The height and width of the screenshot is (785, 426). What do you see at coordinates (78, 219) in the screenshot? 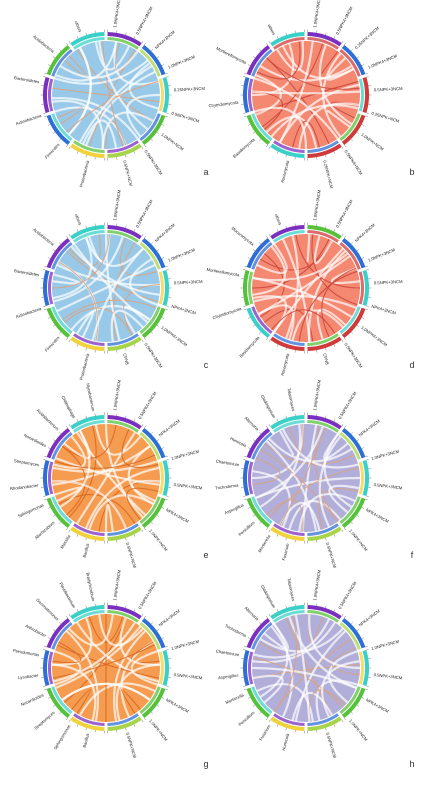
I see `taxon-label: others` at bounding box center [78, 219].